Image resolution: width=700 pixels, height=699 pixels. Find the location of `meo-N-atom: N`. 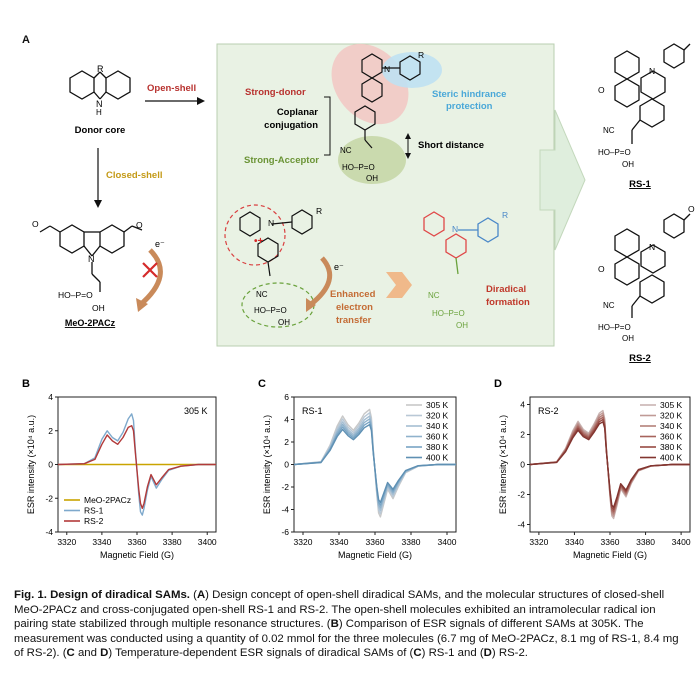

meo-N-atom: N is located at coordinates (91, 259).